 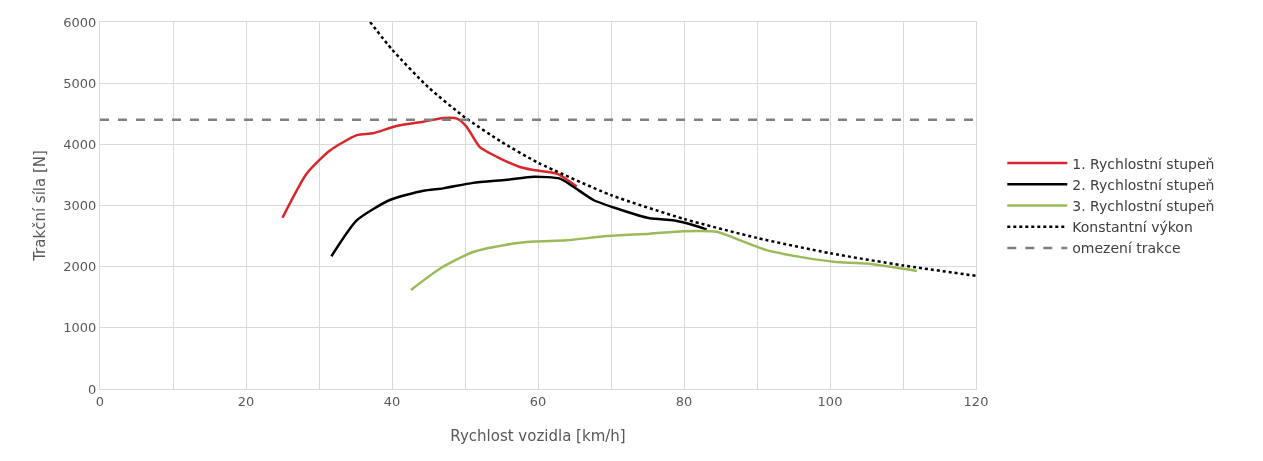 What do you see at coordinates (92, 389) in the screenshot?
I see `y-tick-label: 0` at bounding box center [92, 389].